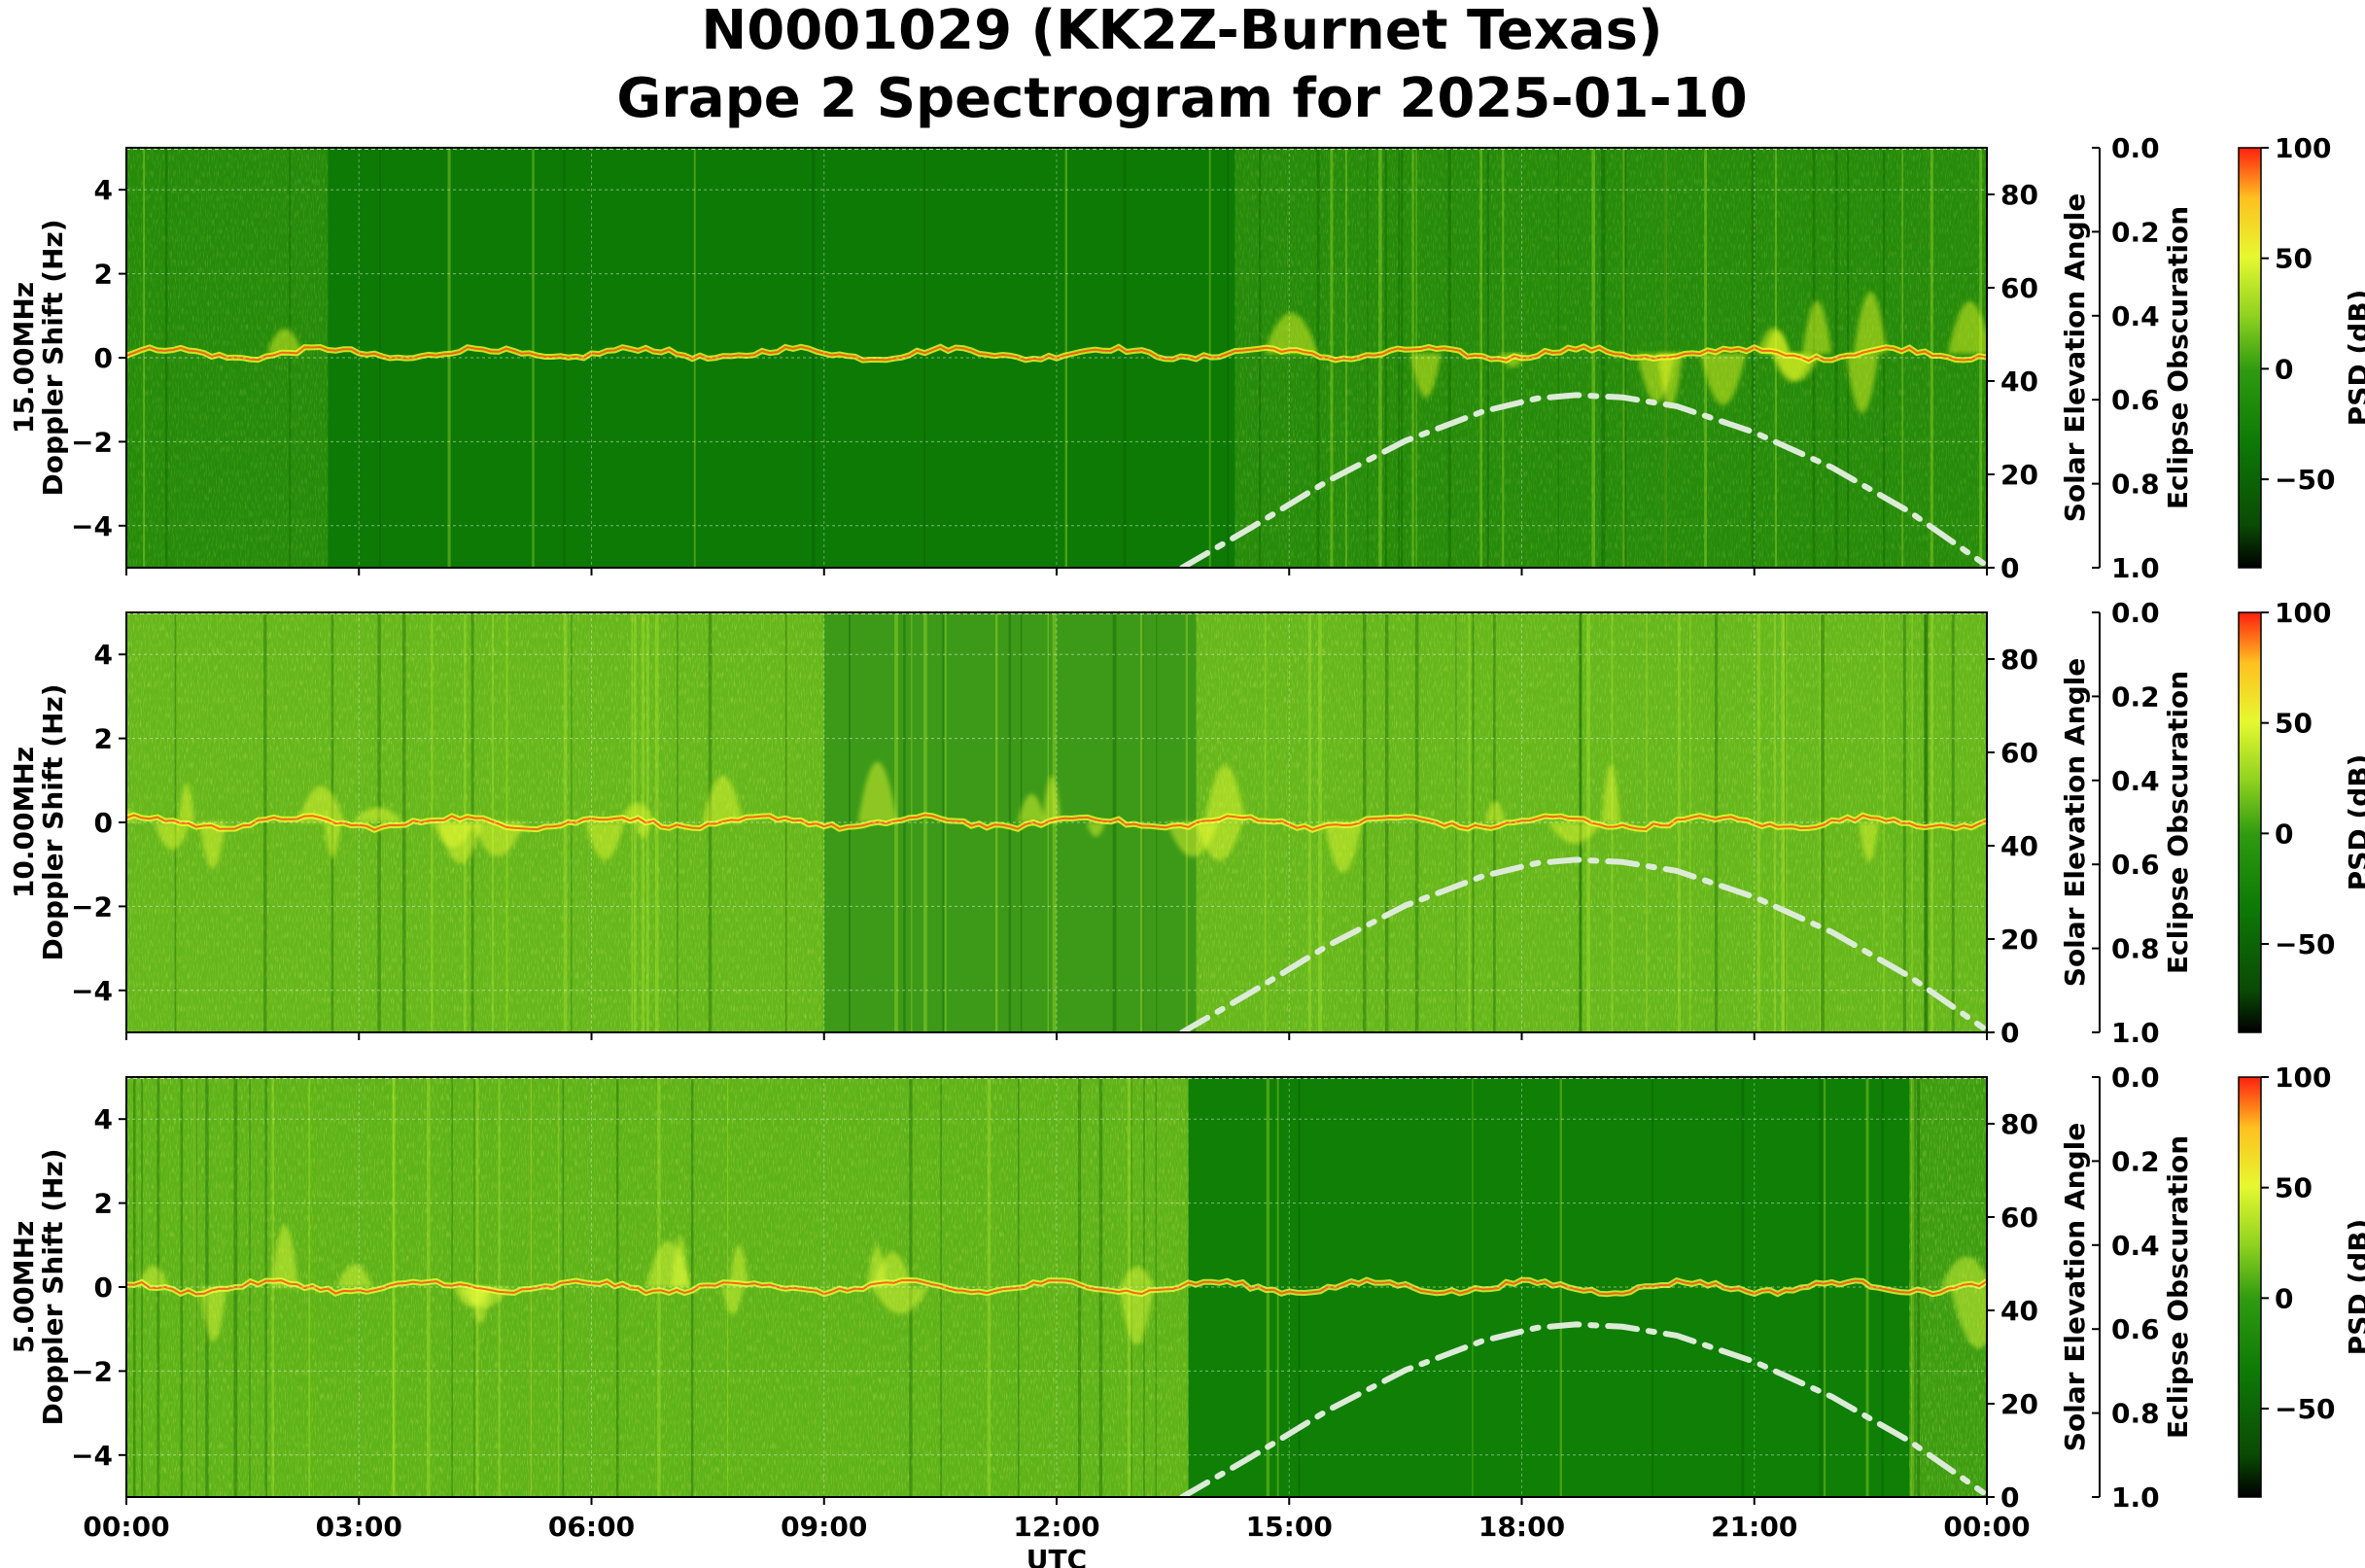 This screenshot has width=2365, height=1568. I want to click on y-tick-label: 0, so click(103, 823).